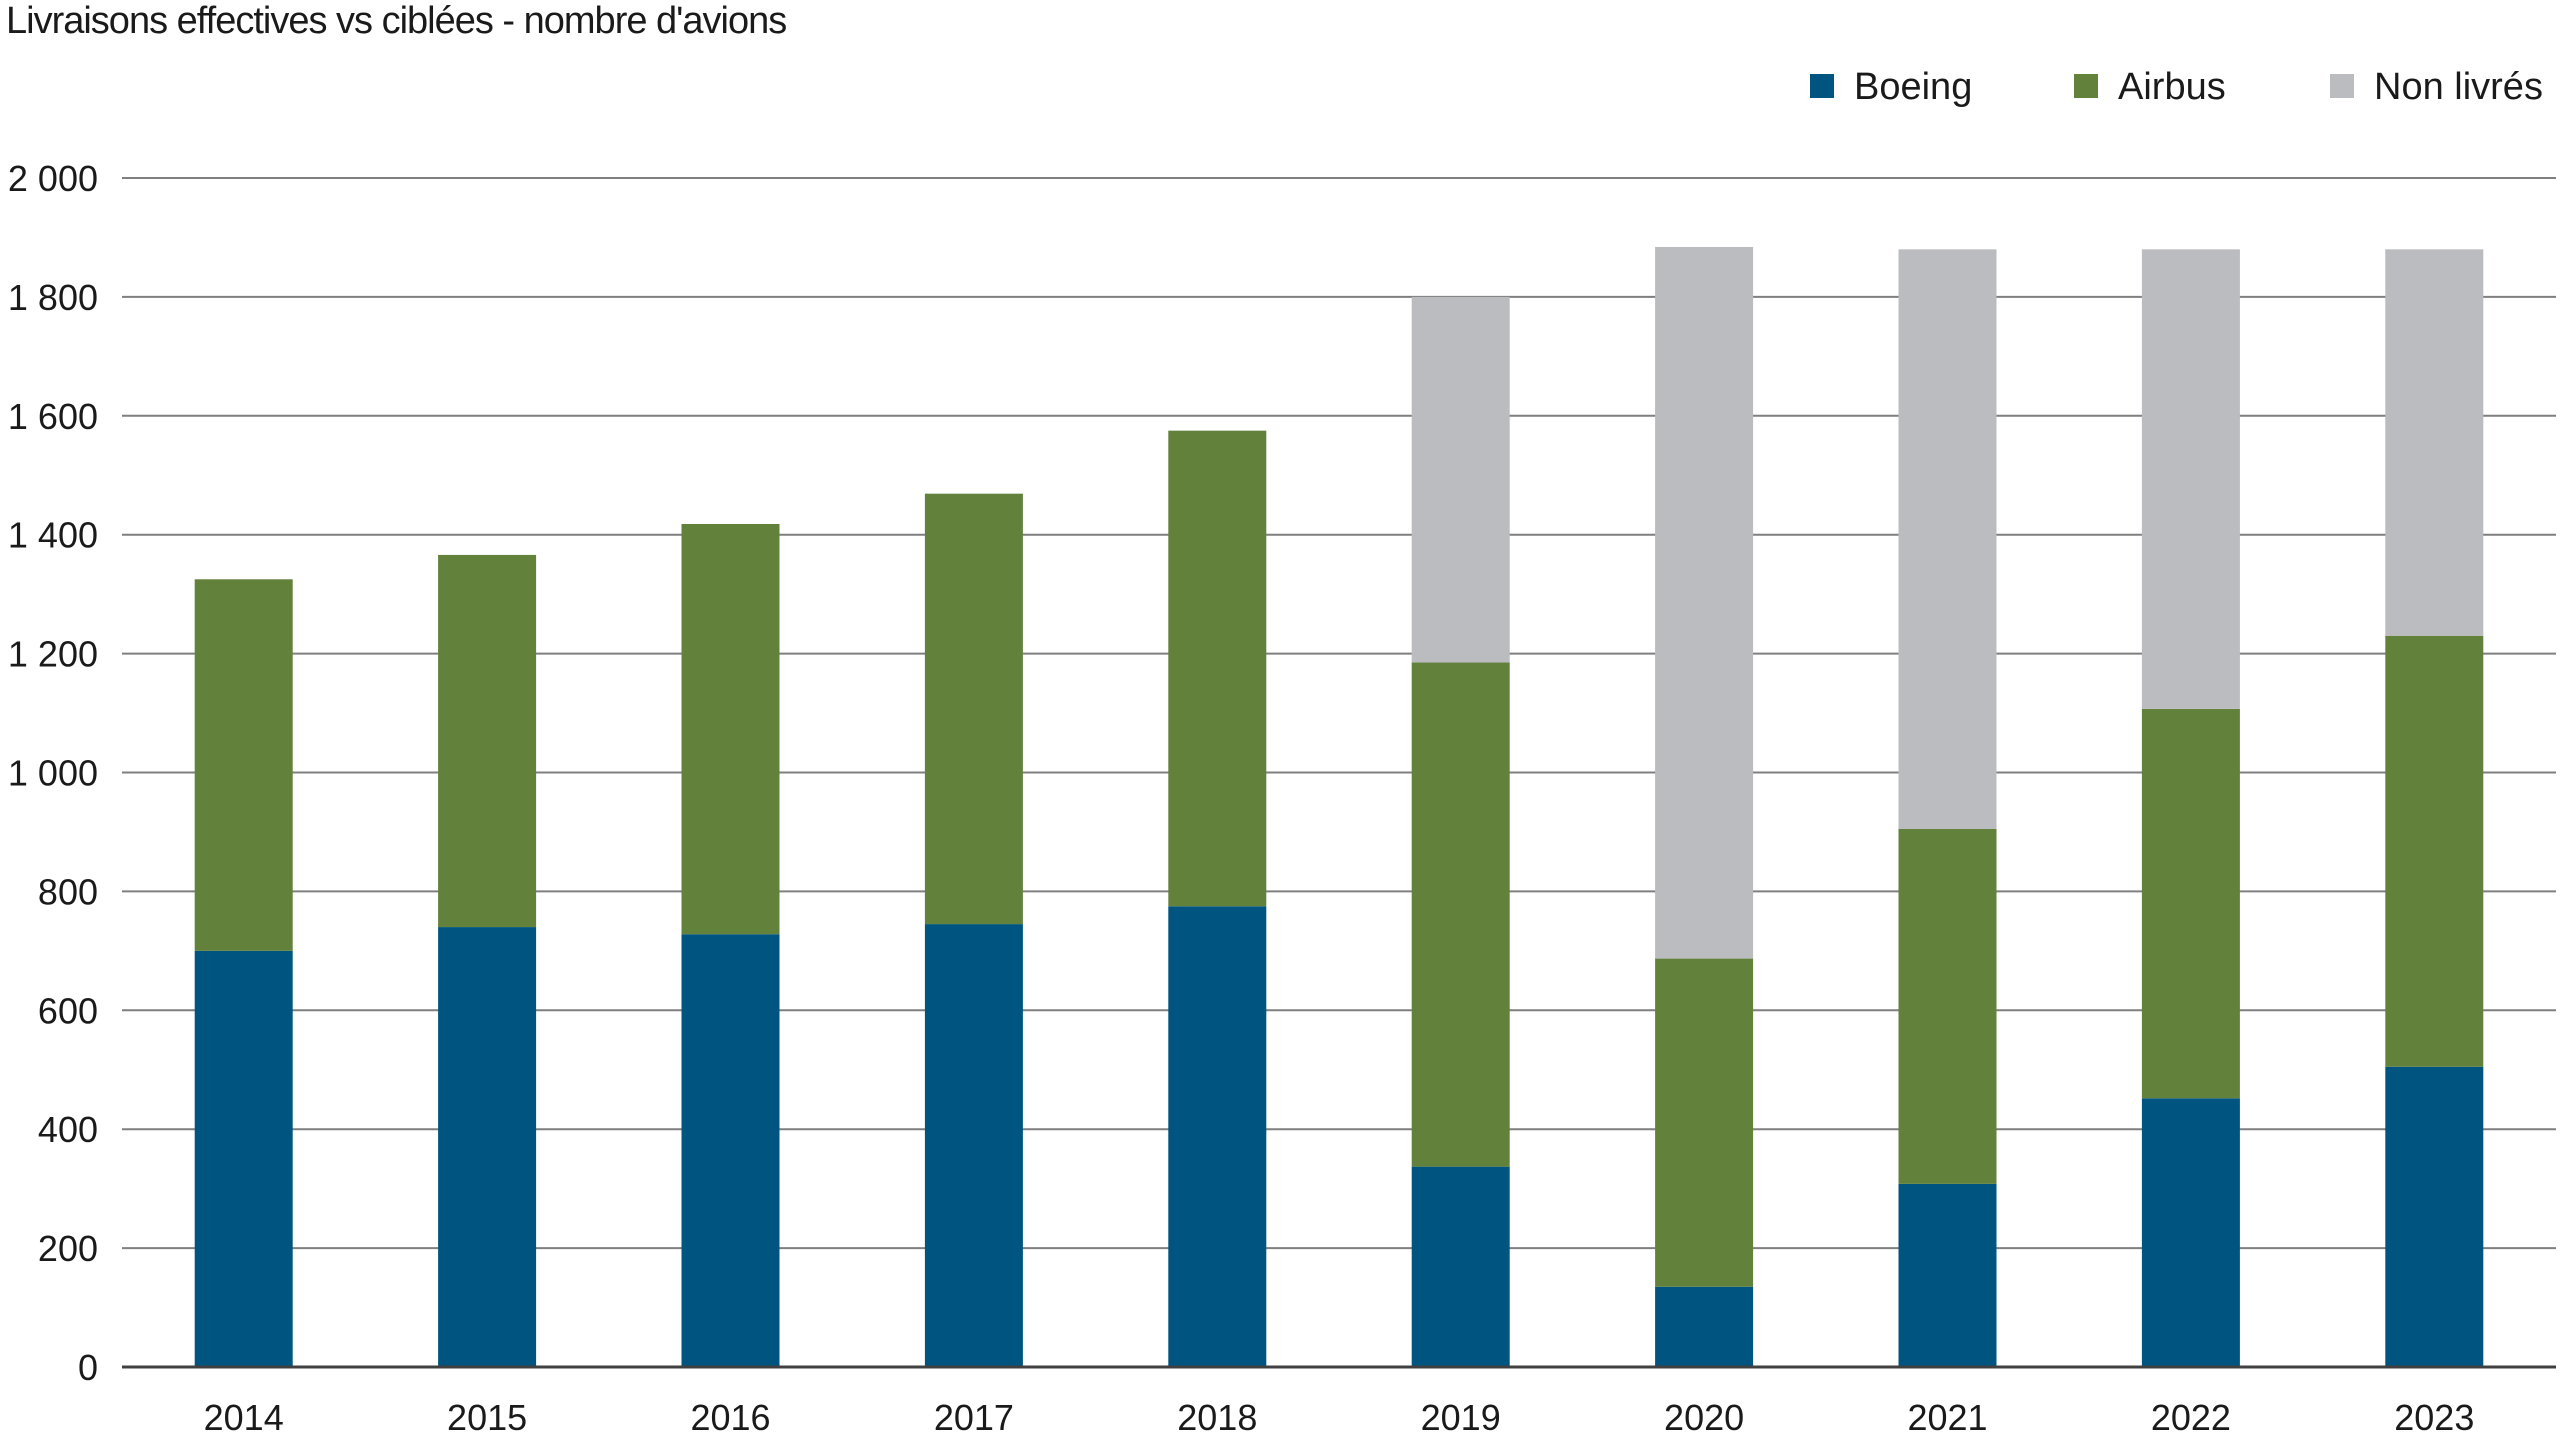 The width and height of the screenshot is (2560, 1440). I want to click on y-tick-label: 1 600, so click(53, 416).